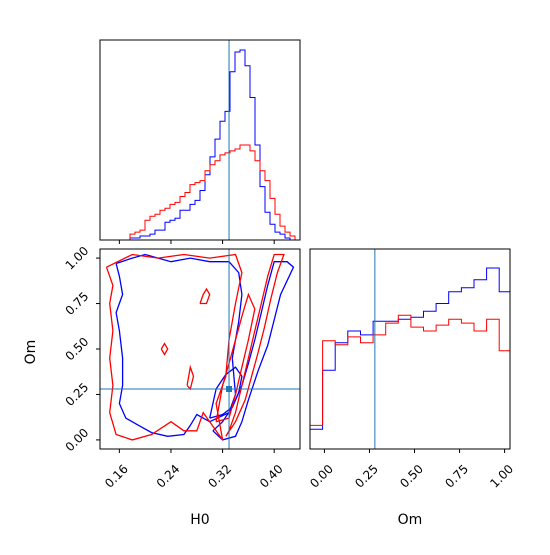 This screenshot has height=555, width=550. What do you see at coordinates (196, 242) in the screenshot?
I see `hist-H0-ticks` at bounding box center [196, 242].